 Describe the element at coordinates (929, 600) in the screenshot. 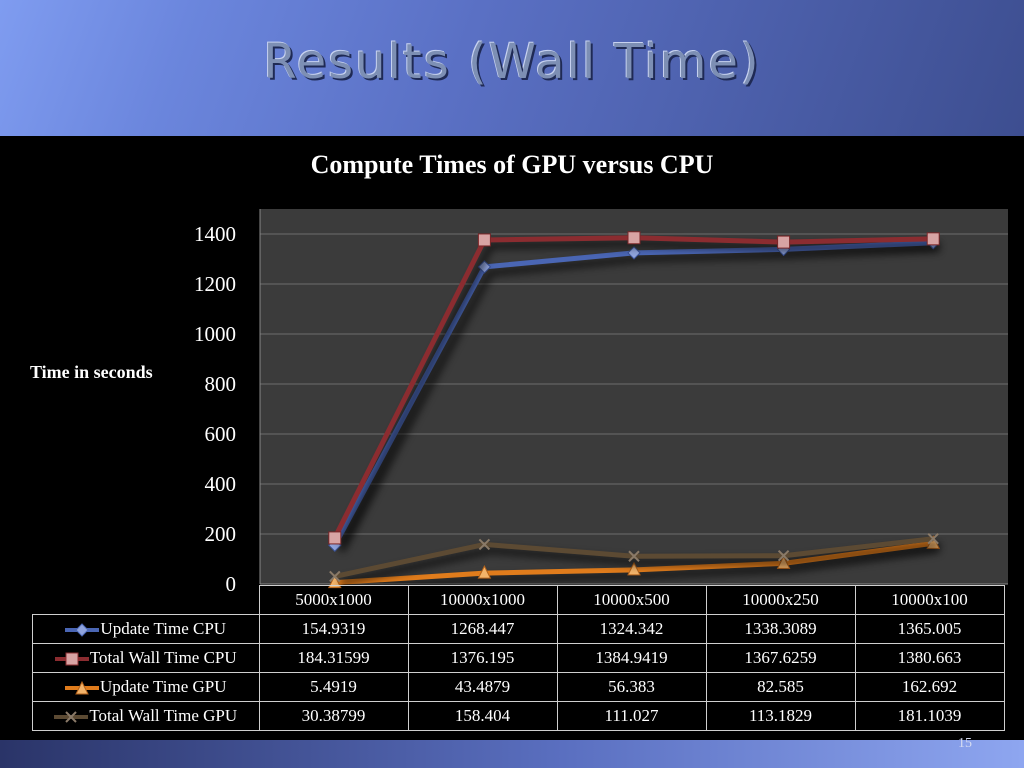

I see `table-category: 10000x100` at that location.